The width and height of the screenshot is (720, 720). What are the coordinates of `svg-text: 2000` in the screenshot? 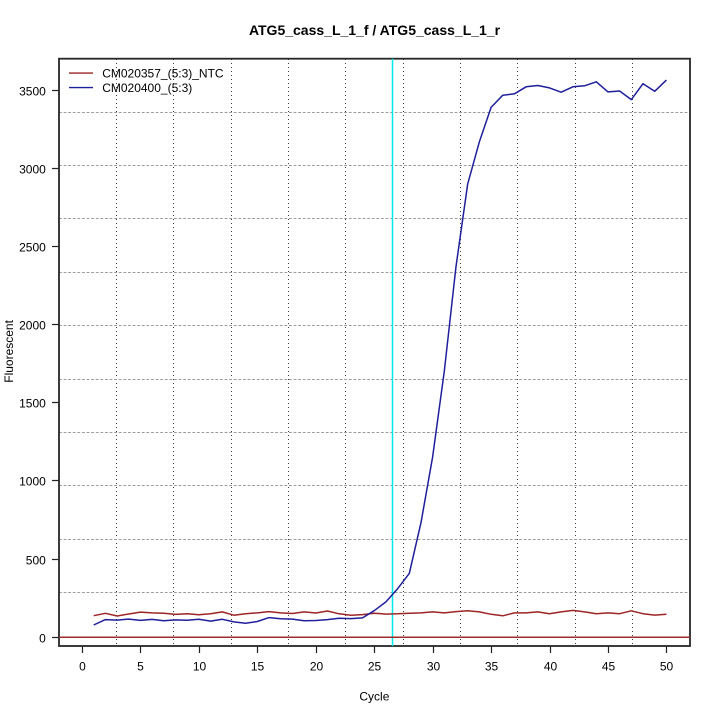 It's located at (32, 325).